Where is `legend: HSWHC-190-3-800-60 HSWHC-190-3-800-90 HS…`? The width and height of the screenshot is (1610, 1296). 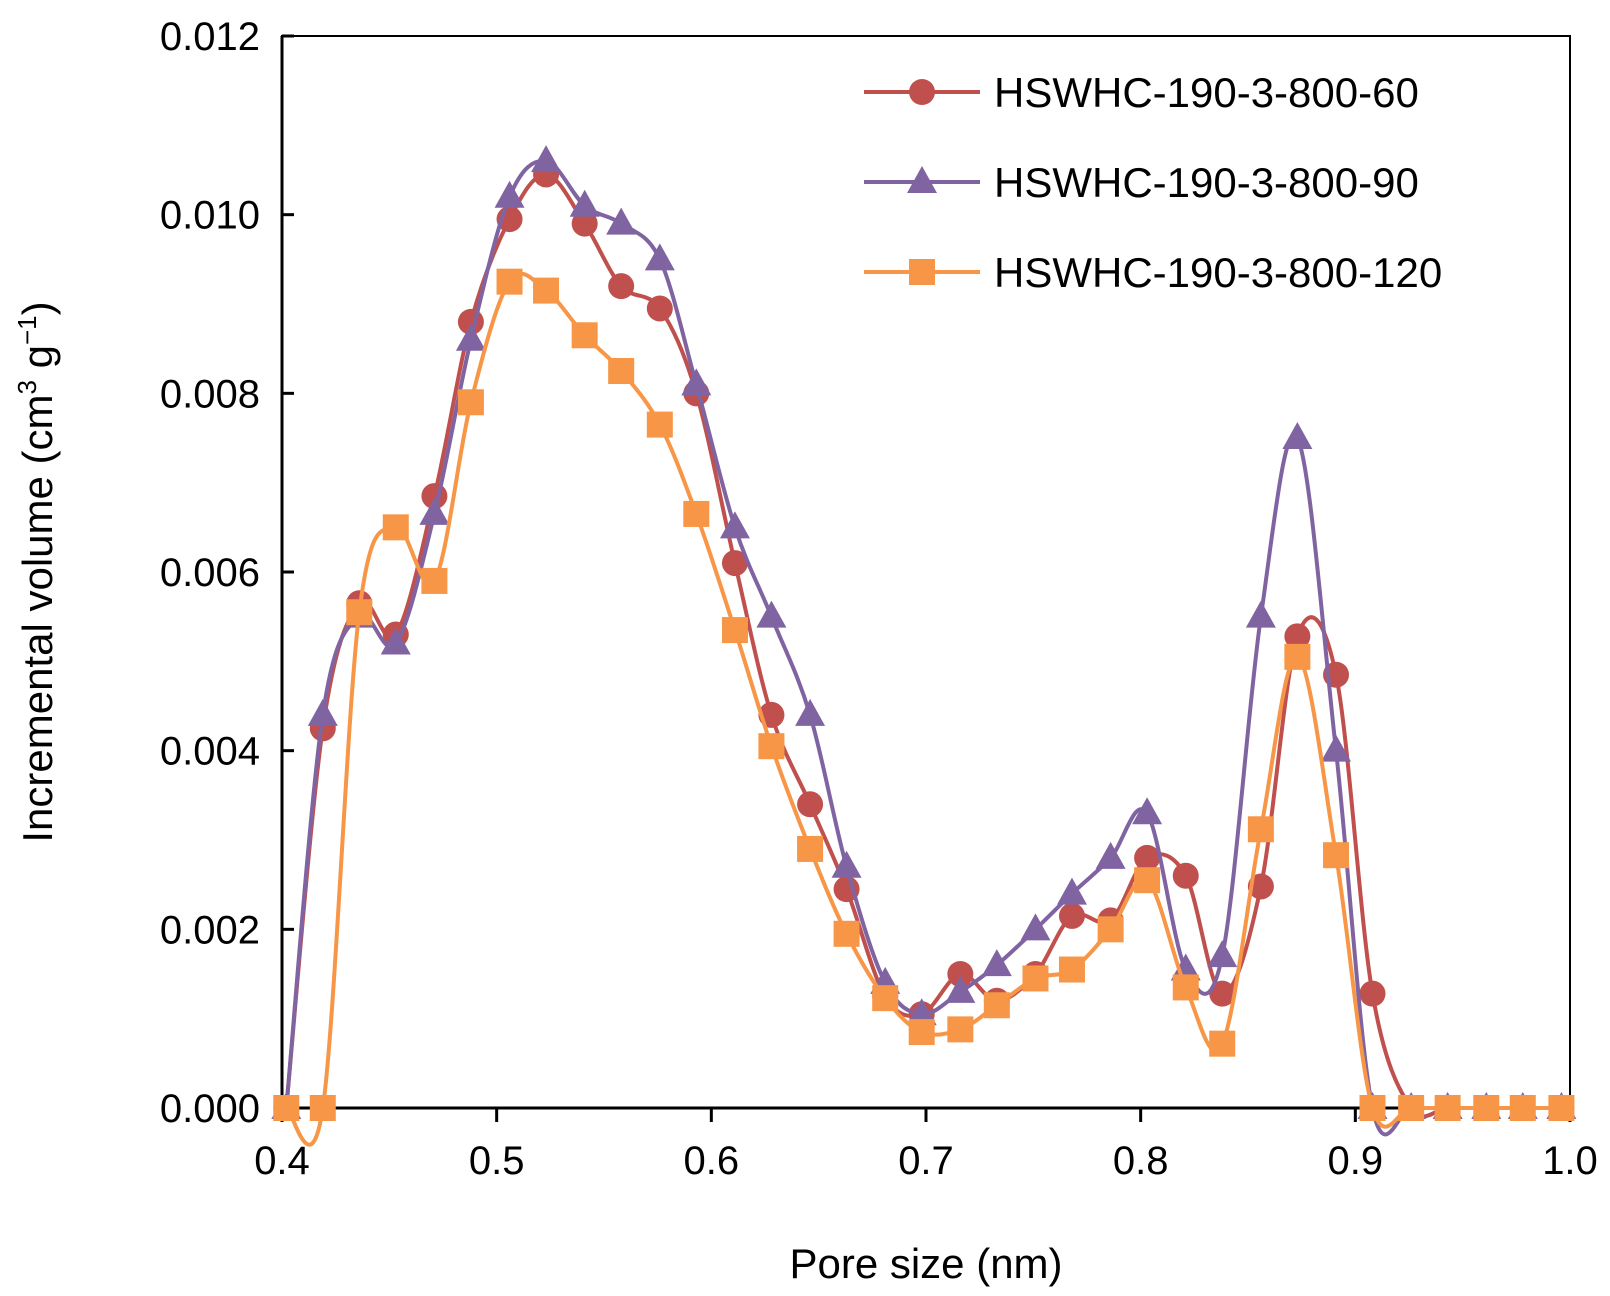
legend: HSWHC-190-3-800-60 HSWHC-190-3-800-90 HS… is located at coordinates (1153, 182).